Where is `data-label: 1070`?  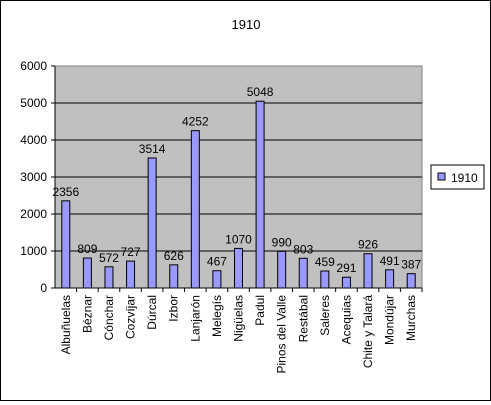 data-label: 1070 is located at coordinates (238, 239).